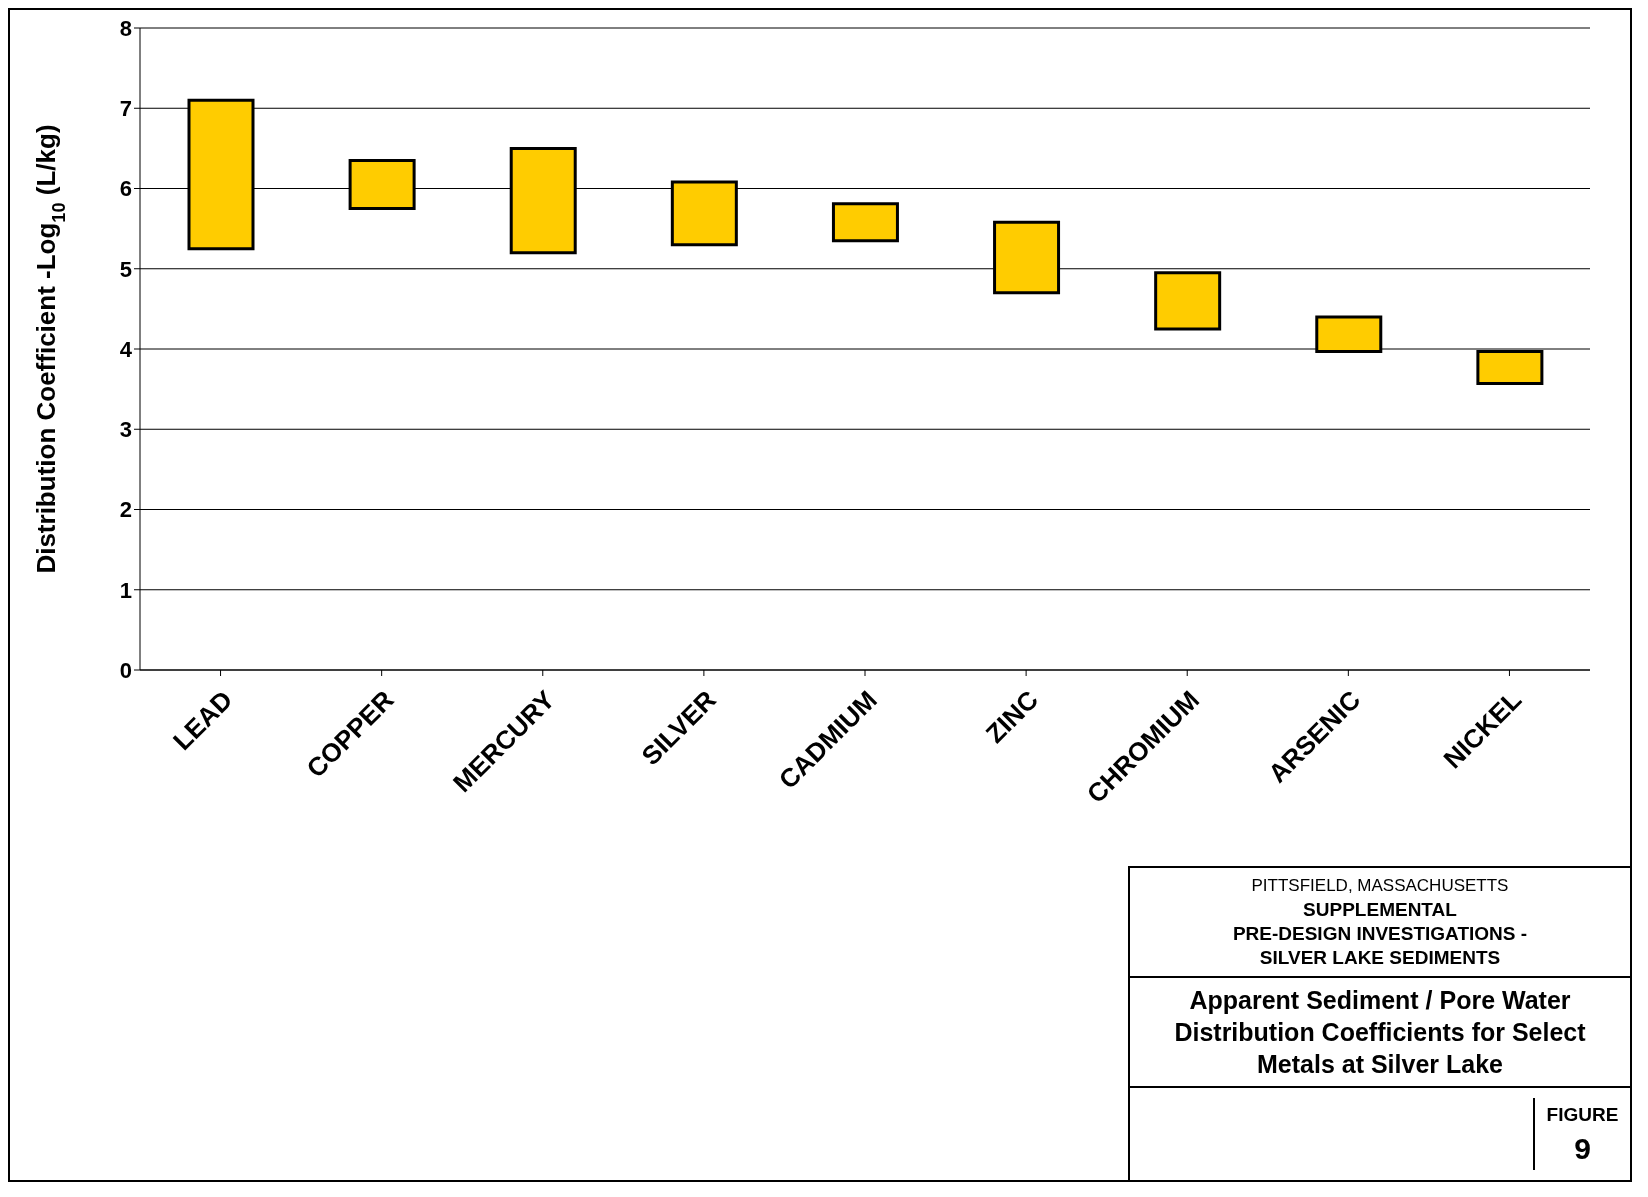 The width and height of the screenshot is (1648, 1197). Describe the element at coordinates (125, 269) in the screenshot. I see `y-tick-label: 5` at that location.